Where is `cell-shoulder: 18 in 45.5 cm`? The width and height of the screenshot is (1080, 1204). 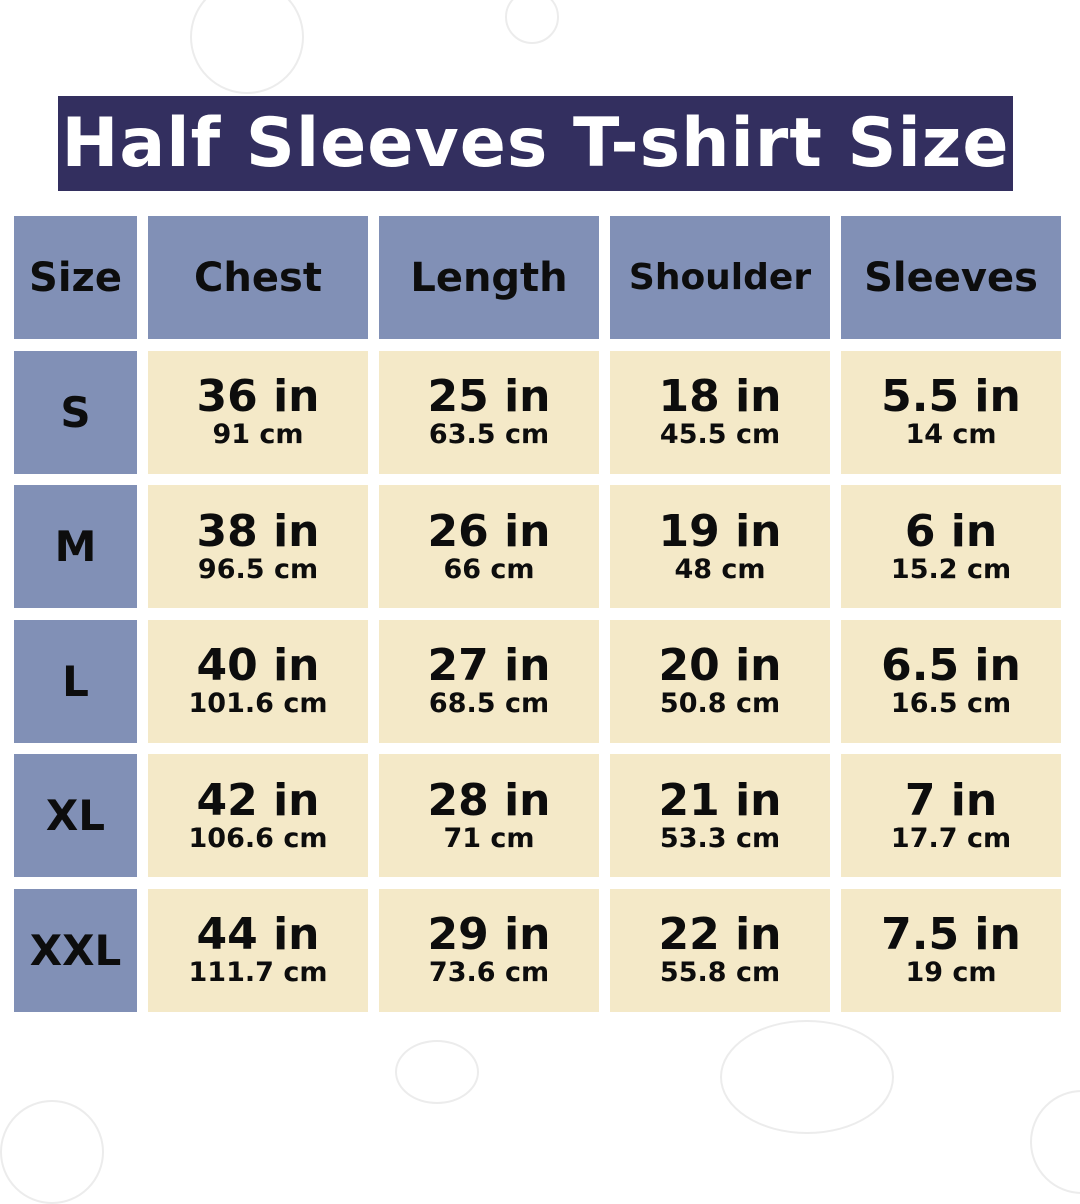
cell-shoulder: 18 in 45.5 cm is located at coordinates (720, 412).